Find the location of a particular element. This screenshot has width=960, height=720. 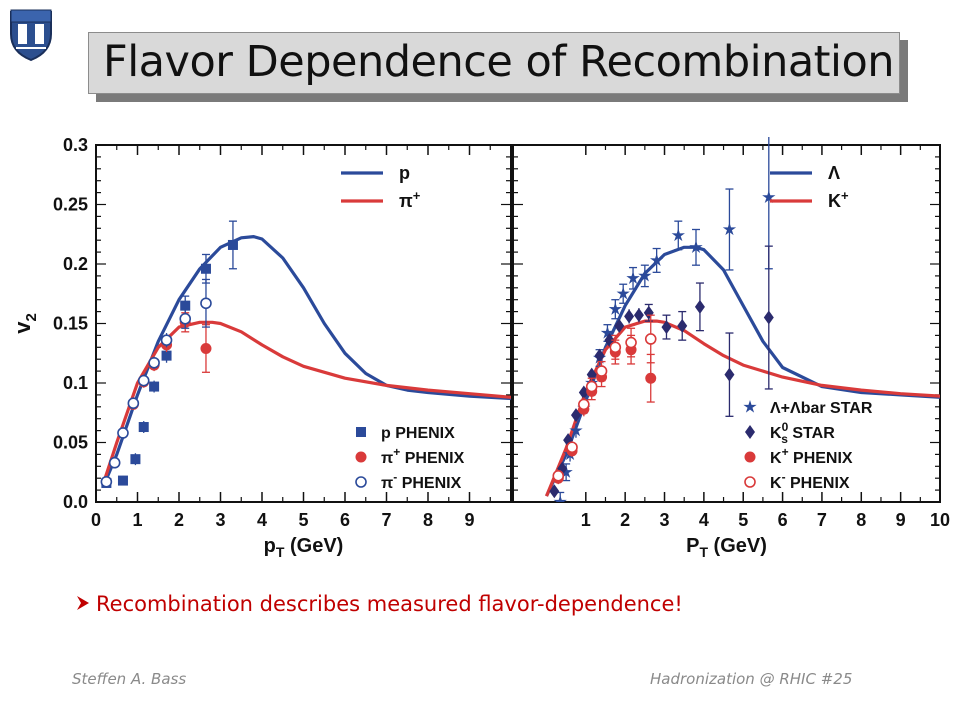

curve-meson is located at coordinates (742, 408).